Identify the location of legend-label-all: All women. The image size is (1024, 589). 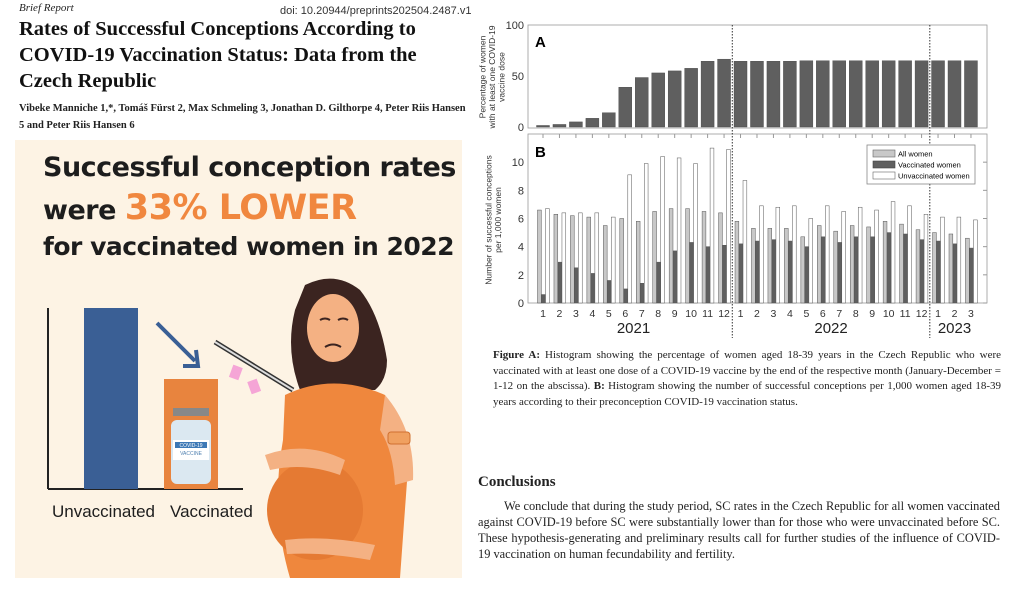
(915, 154).